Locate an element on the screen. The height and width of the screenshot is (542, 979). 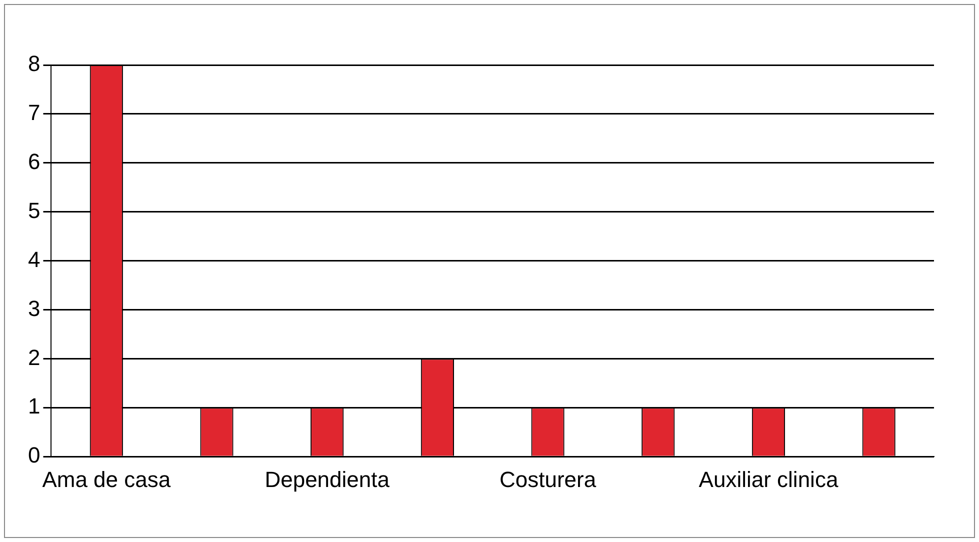
y-tick-label: 8 is located at coordinates (34, 63).